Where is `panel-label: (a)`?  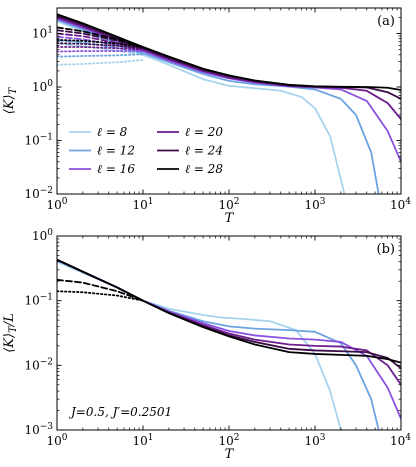
panel-label: (a) is located at coordinates (386, 21).